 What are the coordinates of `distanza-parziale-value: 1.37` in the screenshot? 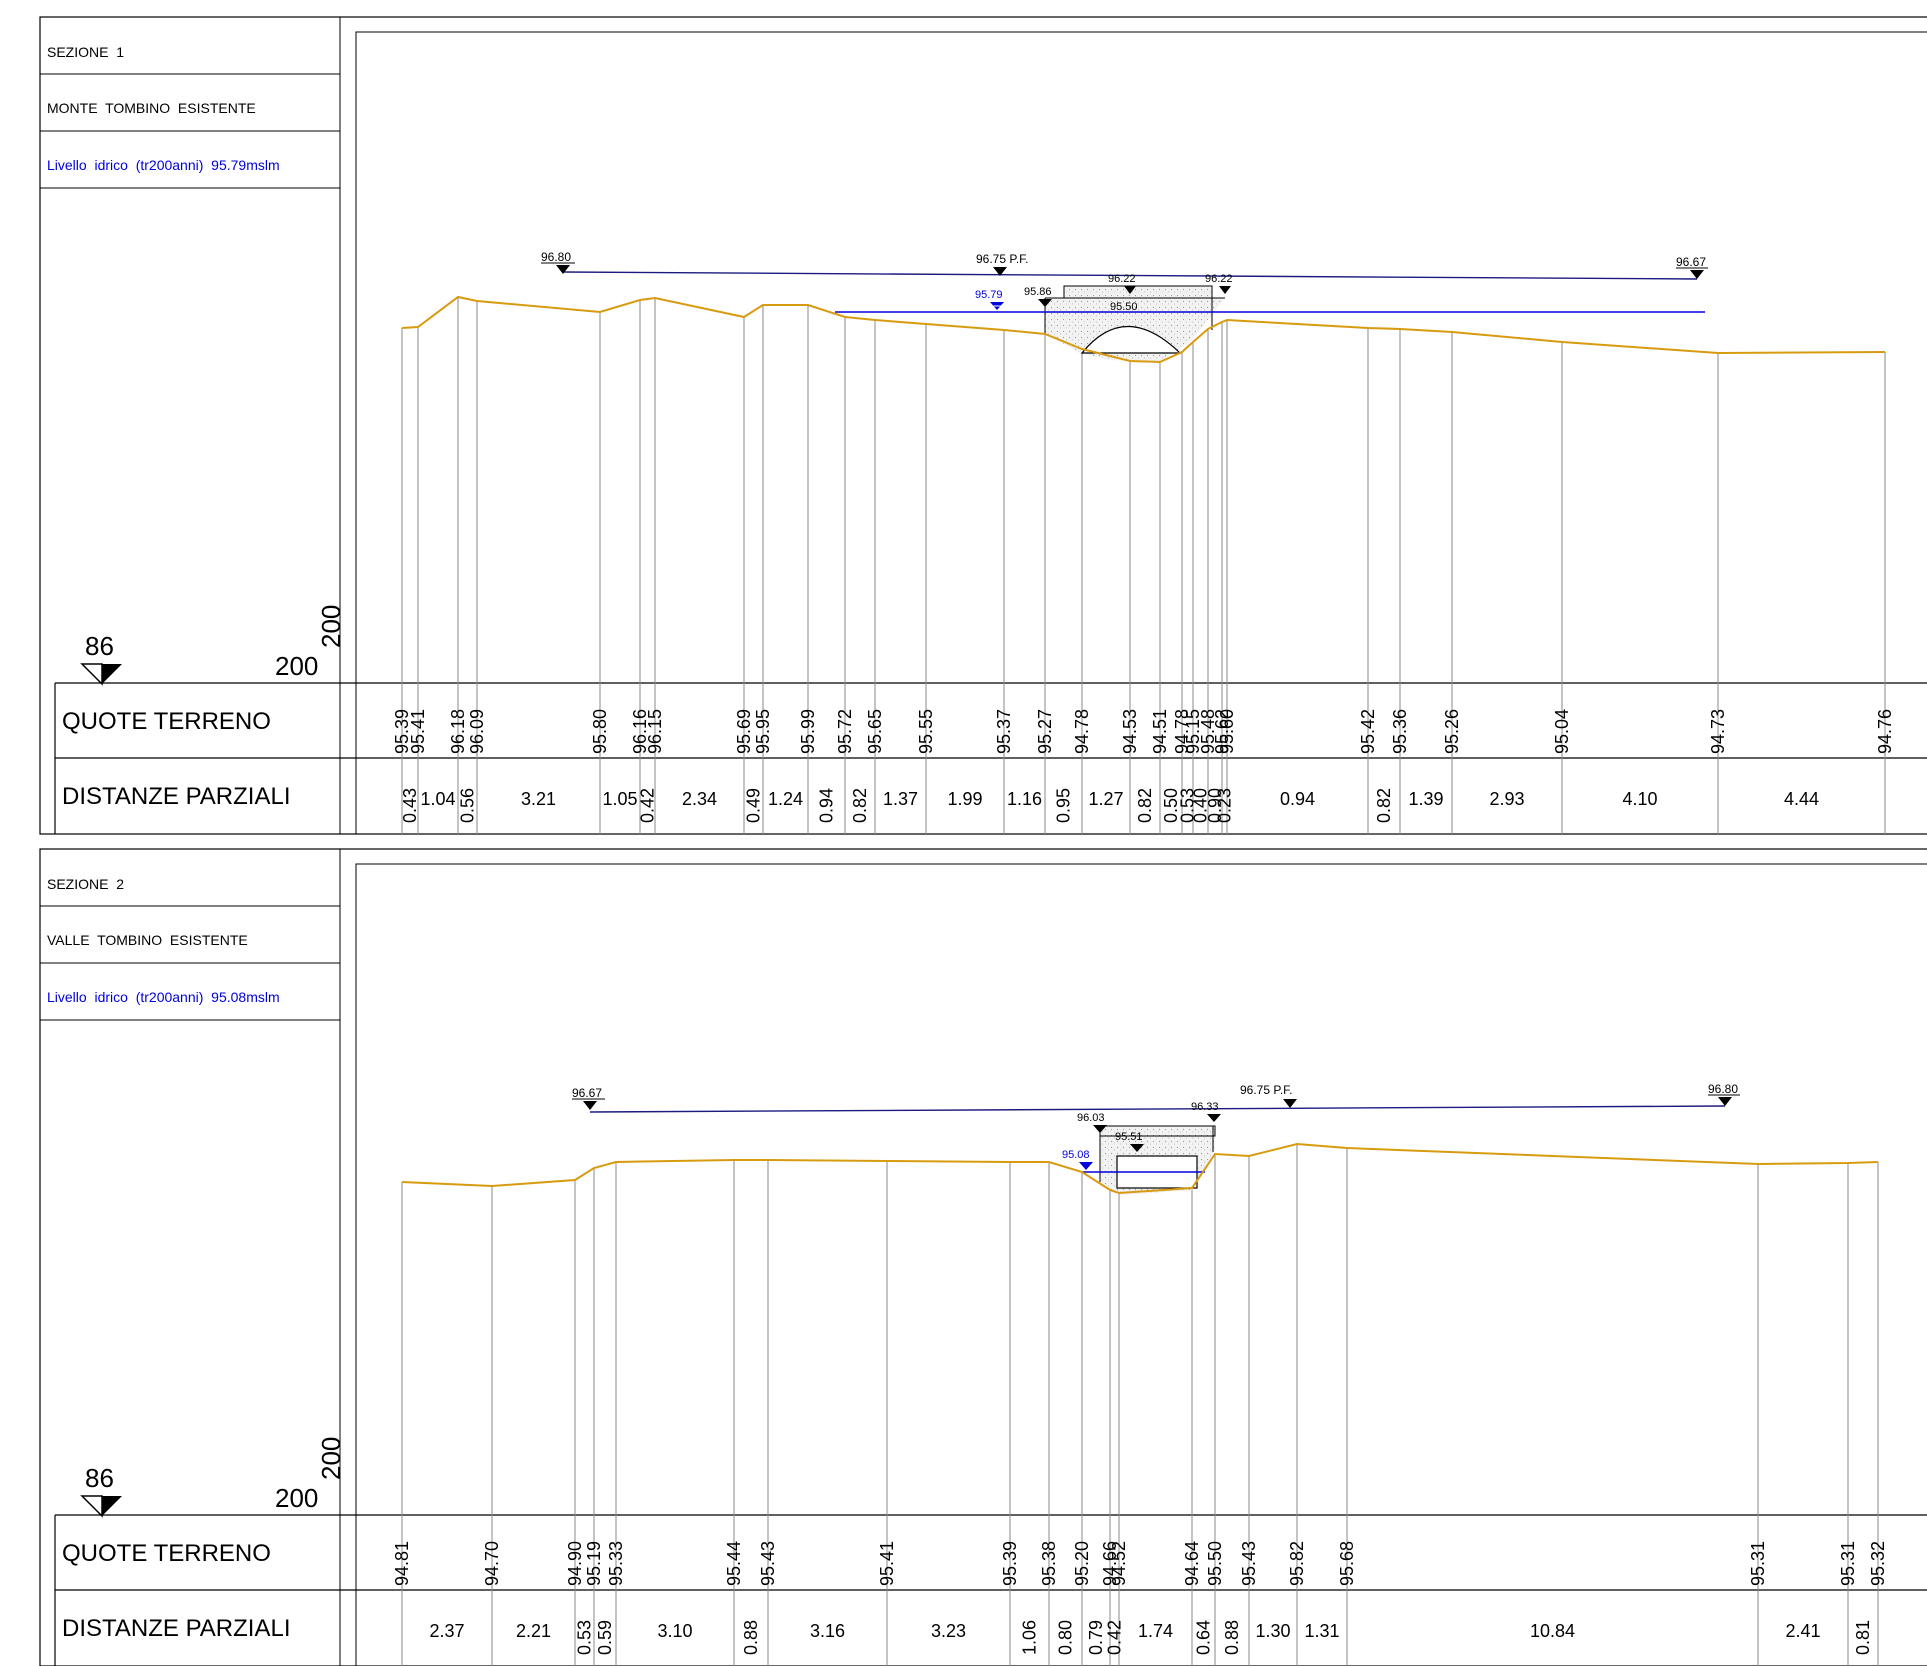 It's located at (900, 799).